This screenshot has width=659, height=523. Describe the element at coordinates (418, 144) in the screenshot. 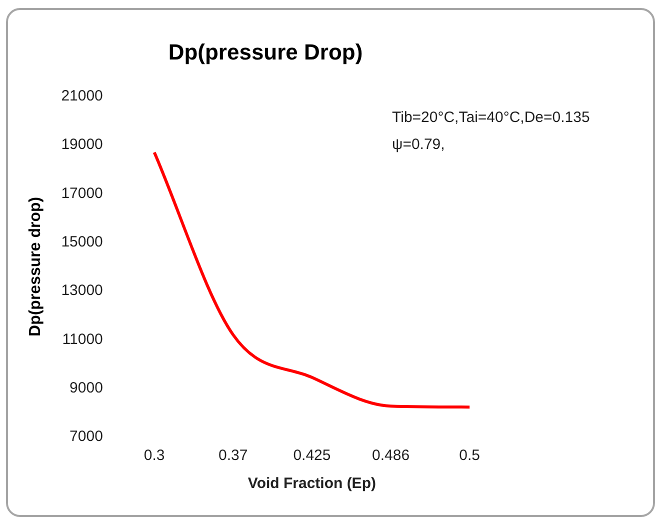

I see `annotation: ψ=0.79,` at that location.